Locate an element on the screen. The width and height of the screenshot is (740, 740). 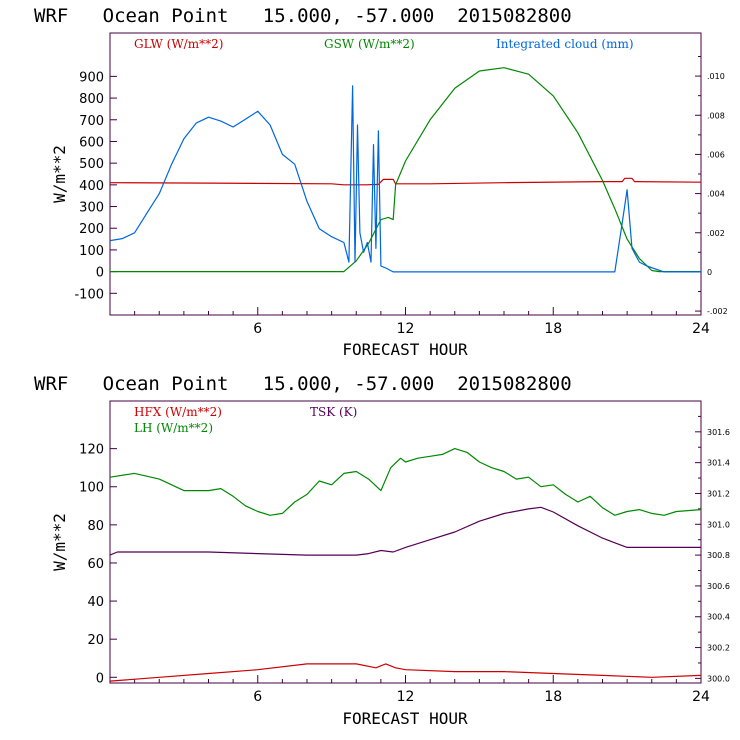
x-axis-label-top: FORECAST HOUR is located at coordinates (405, 349).